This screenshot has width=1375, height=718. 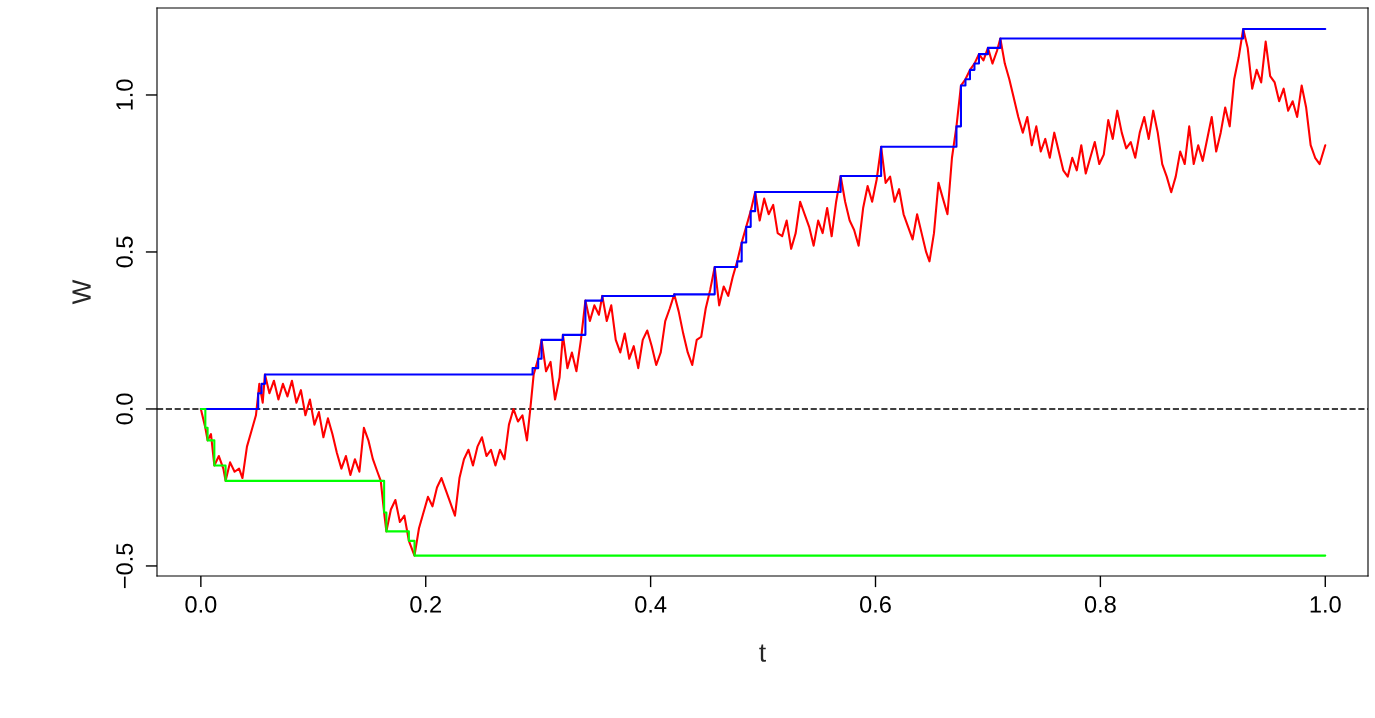 I want to click on x-axis-title: t, so click(x=762, y=653).